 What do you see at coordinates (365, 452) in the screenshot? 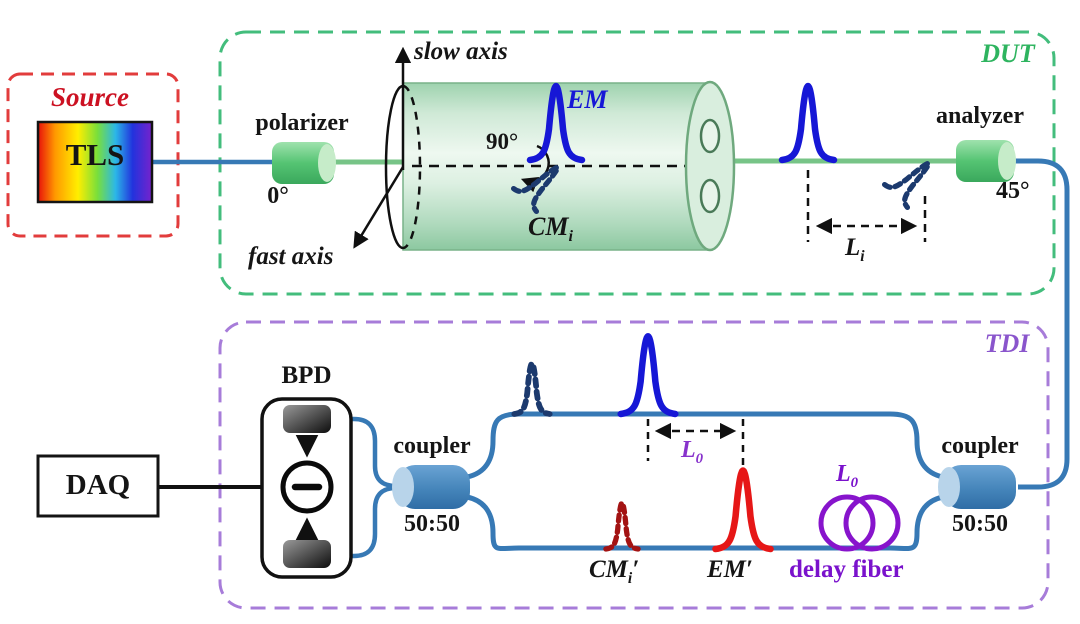
I see `fiber-bpd-top` at bounding box center [365, 452].